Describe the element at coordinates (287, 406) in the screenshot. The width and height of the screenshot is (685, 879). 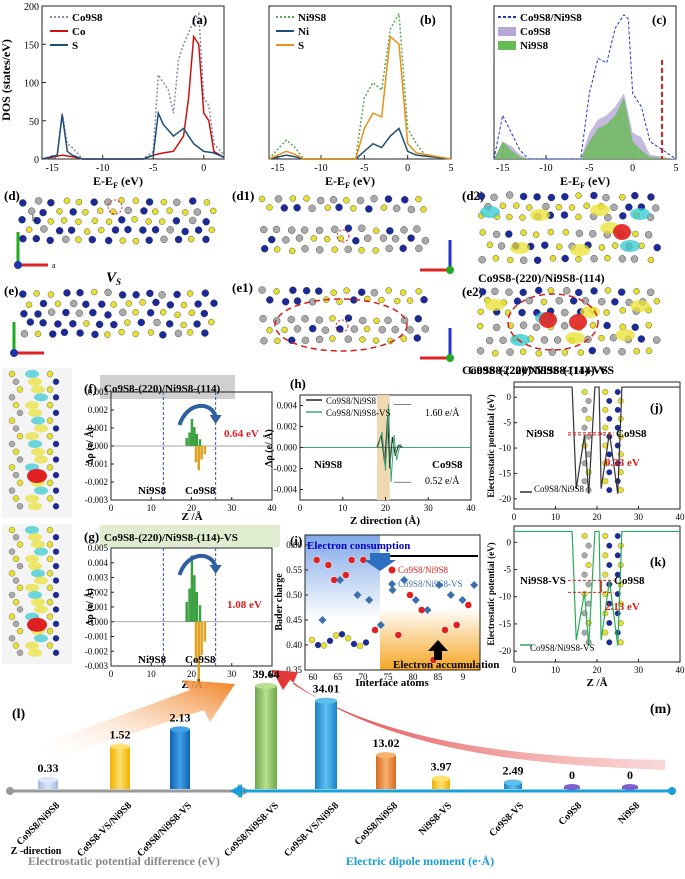
I see `y-tick-label: 0.004` at that location.